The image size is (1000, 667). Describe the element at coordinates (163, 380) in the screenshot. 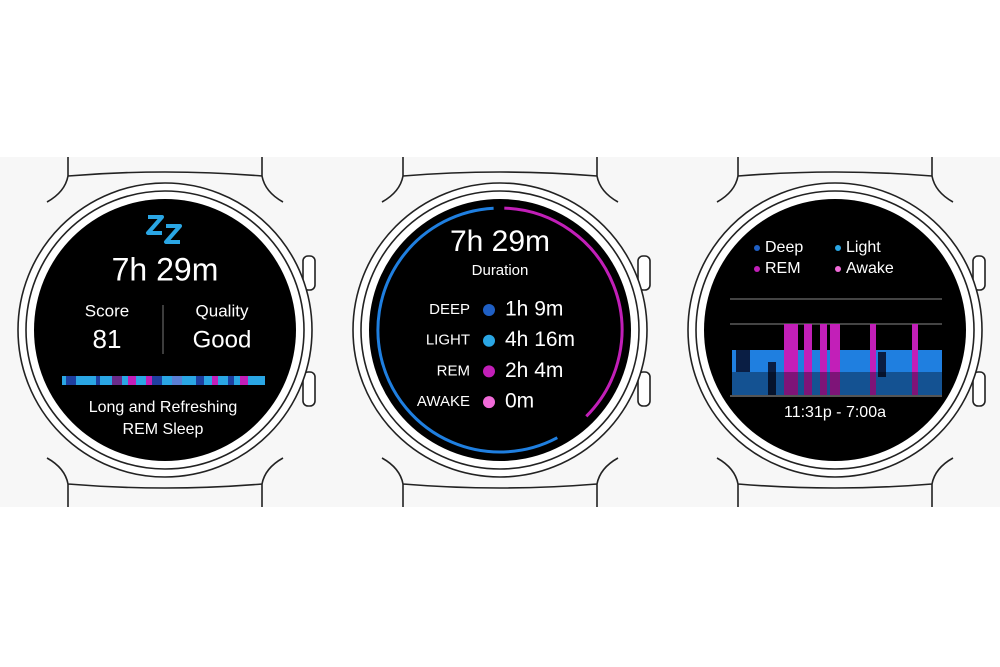

I see `stage-strip` at that location.